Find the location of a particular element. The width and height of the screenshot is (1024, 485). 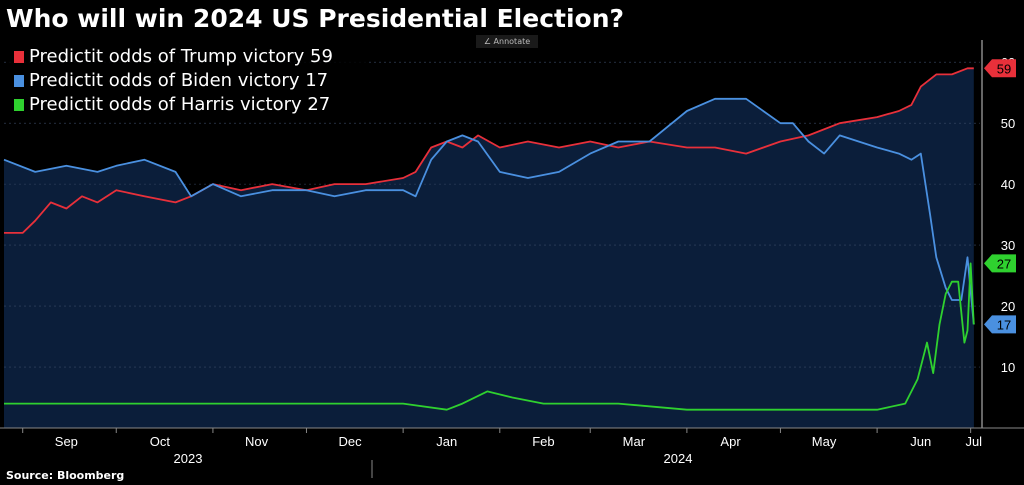

y-tick-label-40: 40 is located at coordinates (1008, 184).